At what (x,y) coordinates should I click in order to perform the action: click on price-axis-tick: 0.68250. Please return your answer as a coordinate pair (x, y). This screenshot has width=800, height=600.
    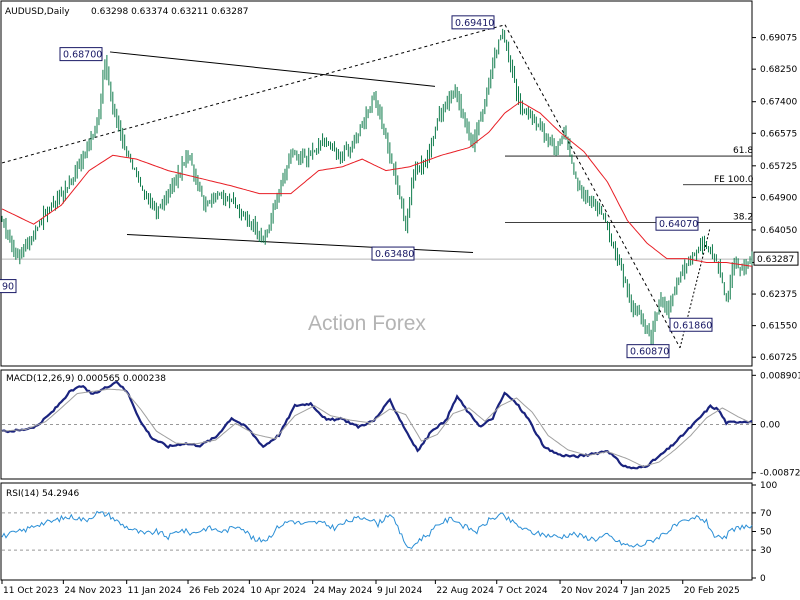
    Looking at the image, I should click on (778, 70).